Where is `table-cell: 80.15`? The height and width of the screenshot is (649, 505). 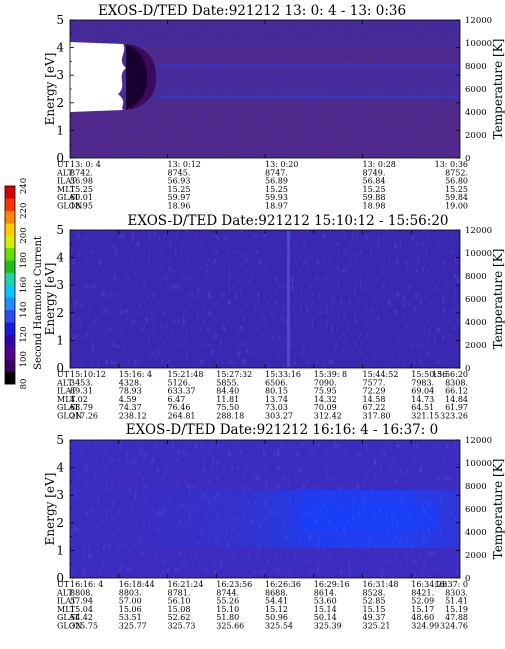
table-cell: 80.15 is located at coordinates (276, 391).